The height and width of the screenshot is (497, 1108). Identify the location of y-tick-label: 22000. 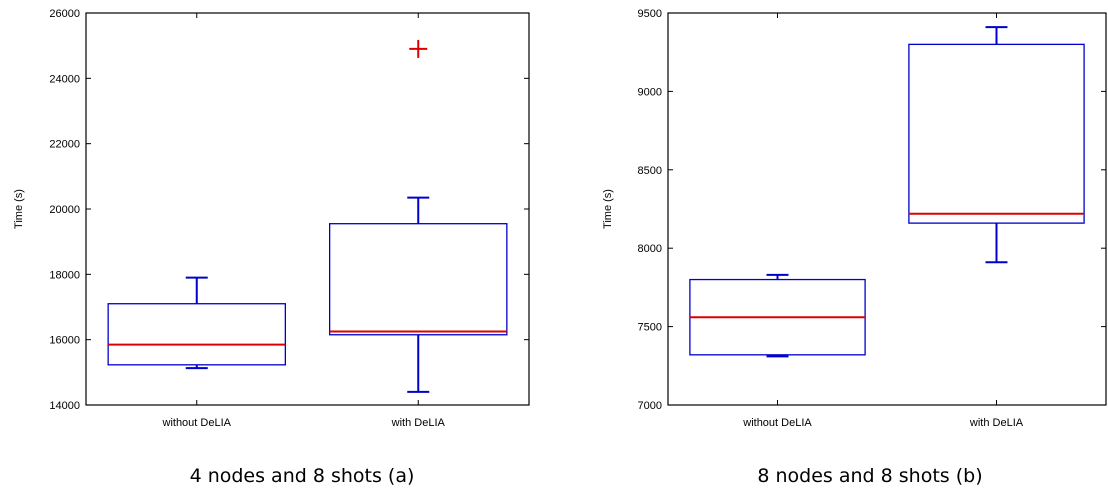
(64, 145).